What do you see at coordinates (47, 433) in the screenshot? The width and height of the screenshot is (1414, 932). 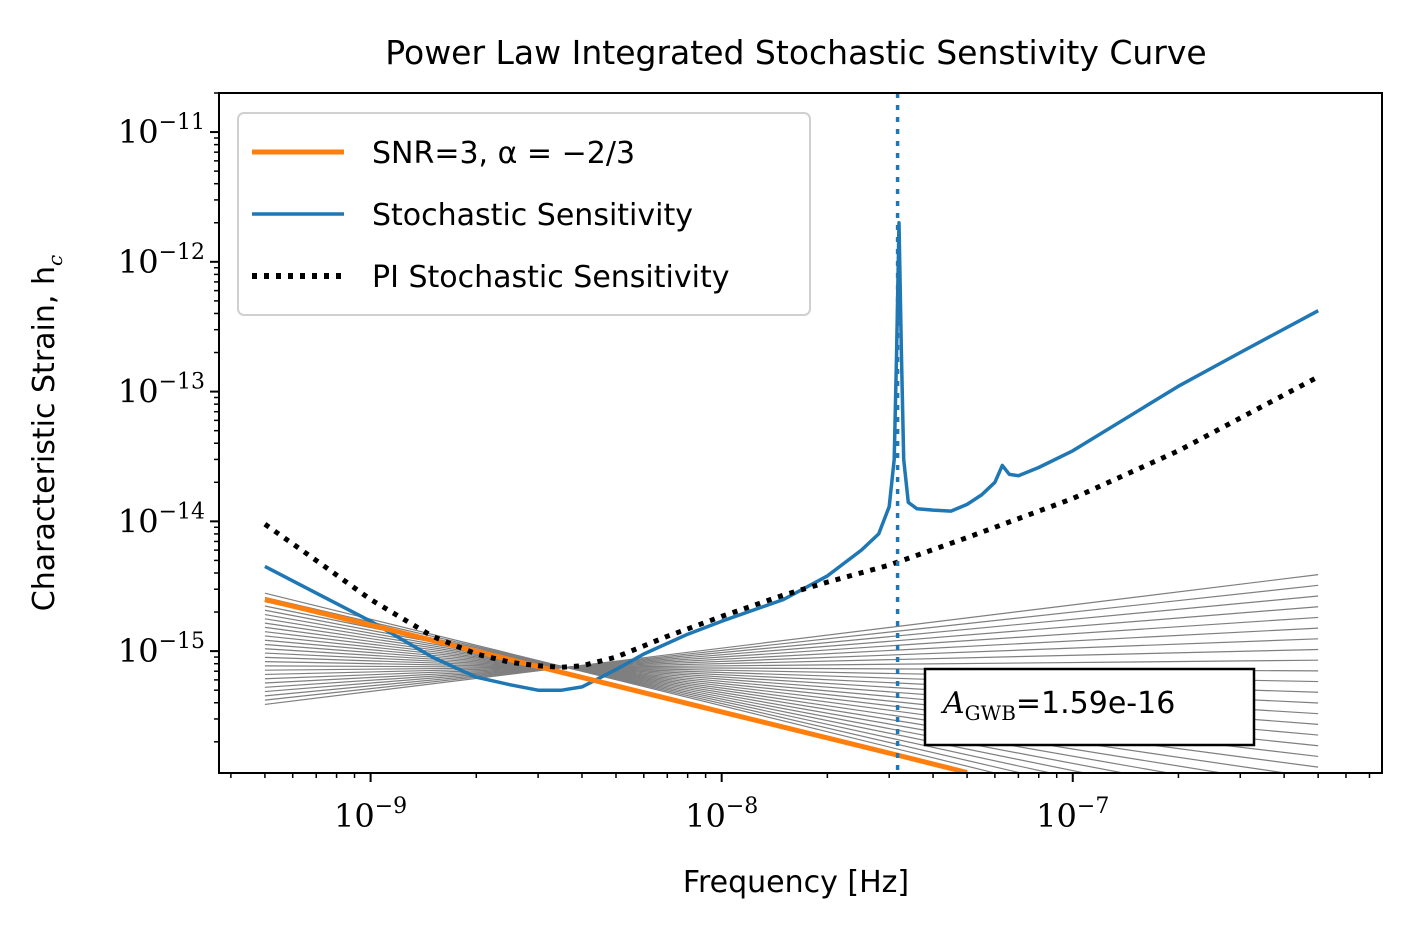 I see `y-axis-label: Characteristic Strain, hc` at bounding box center [47, 433].